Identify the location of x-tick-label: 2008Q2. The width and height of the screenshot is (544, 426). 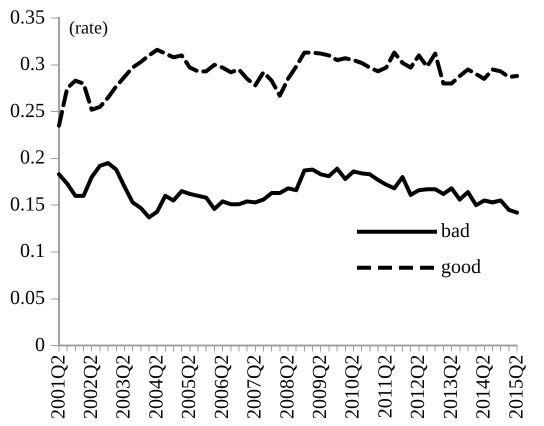
(287, 387).